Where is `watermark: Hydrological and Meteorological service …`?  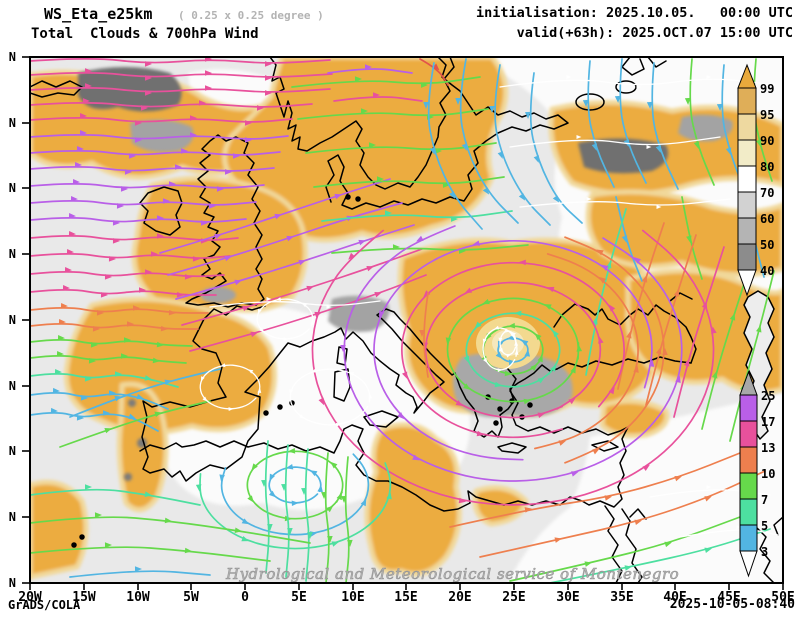 watermark: Hydrological and Meteorological service … is located at coordinates (453, 574).